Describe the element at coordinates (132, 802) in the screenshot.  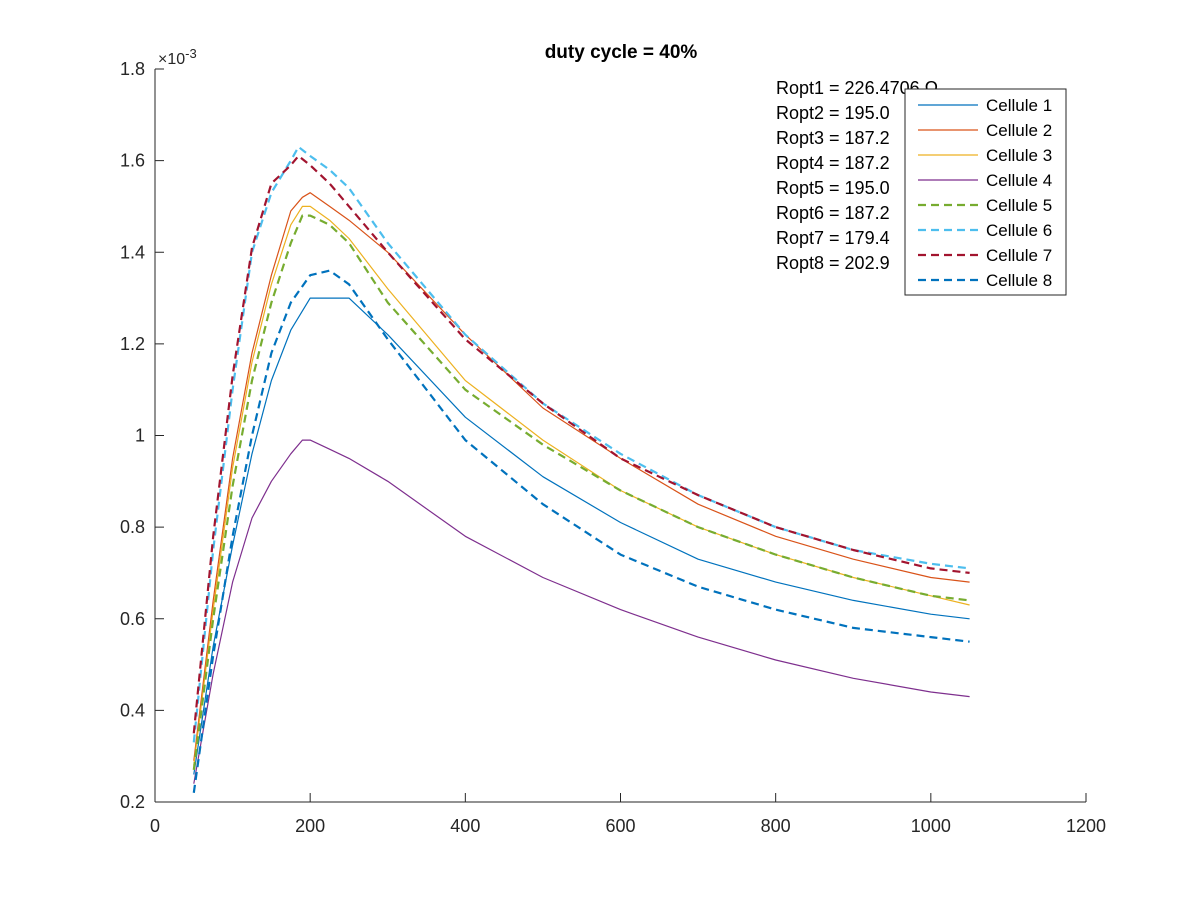
I see `y-tick-label: 0.2` at that location.